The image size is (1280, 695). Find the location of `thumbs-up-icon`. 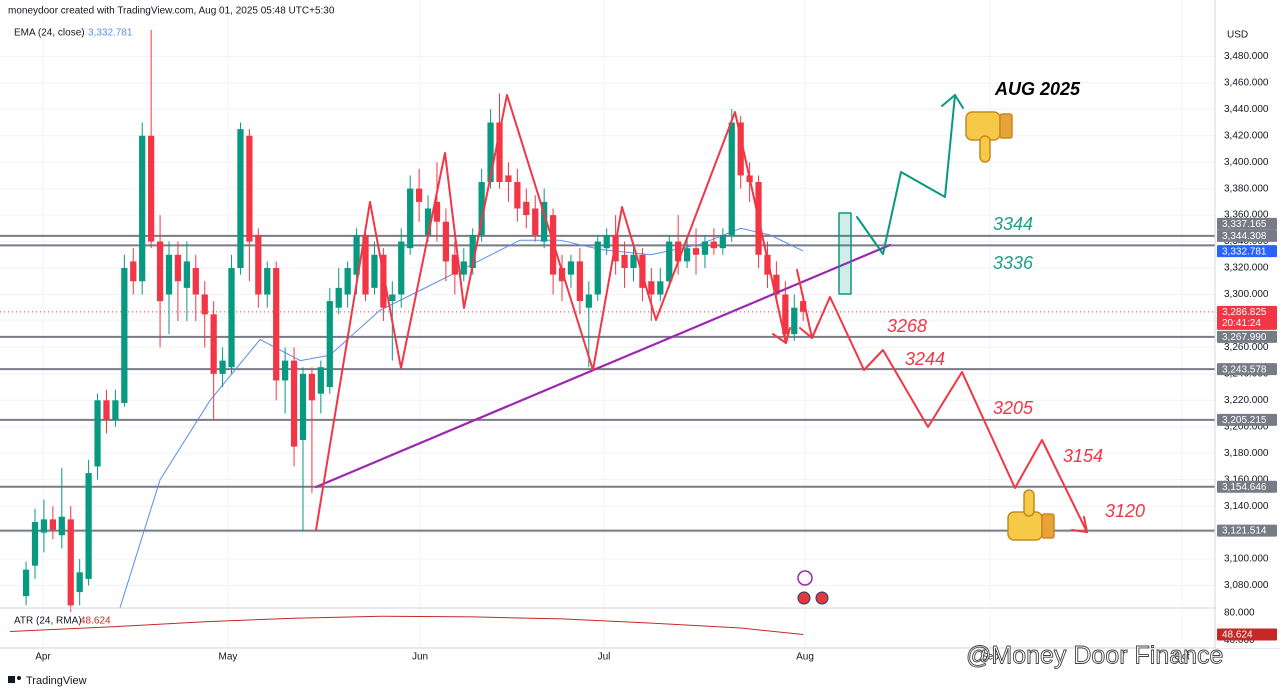

thumbs-up-icon is located at coordinates (1031, 515).